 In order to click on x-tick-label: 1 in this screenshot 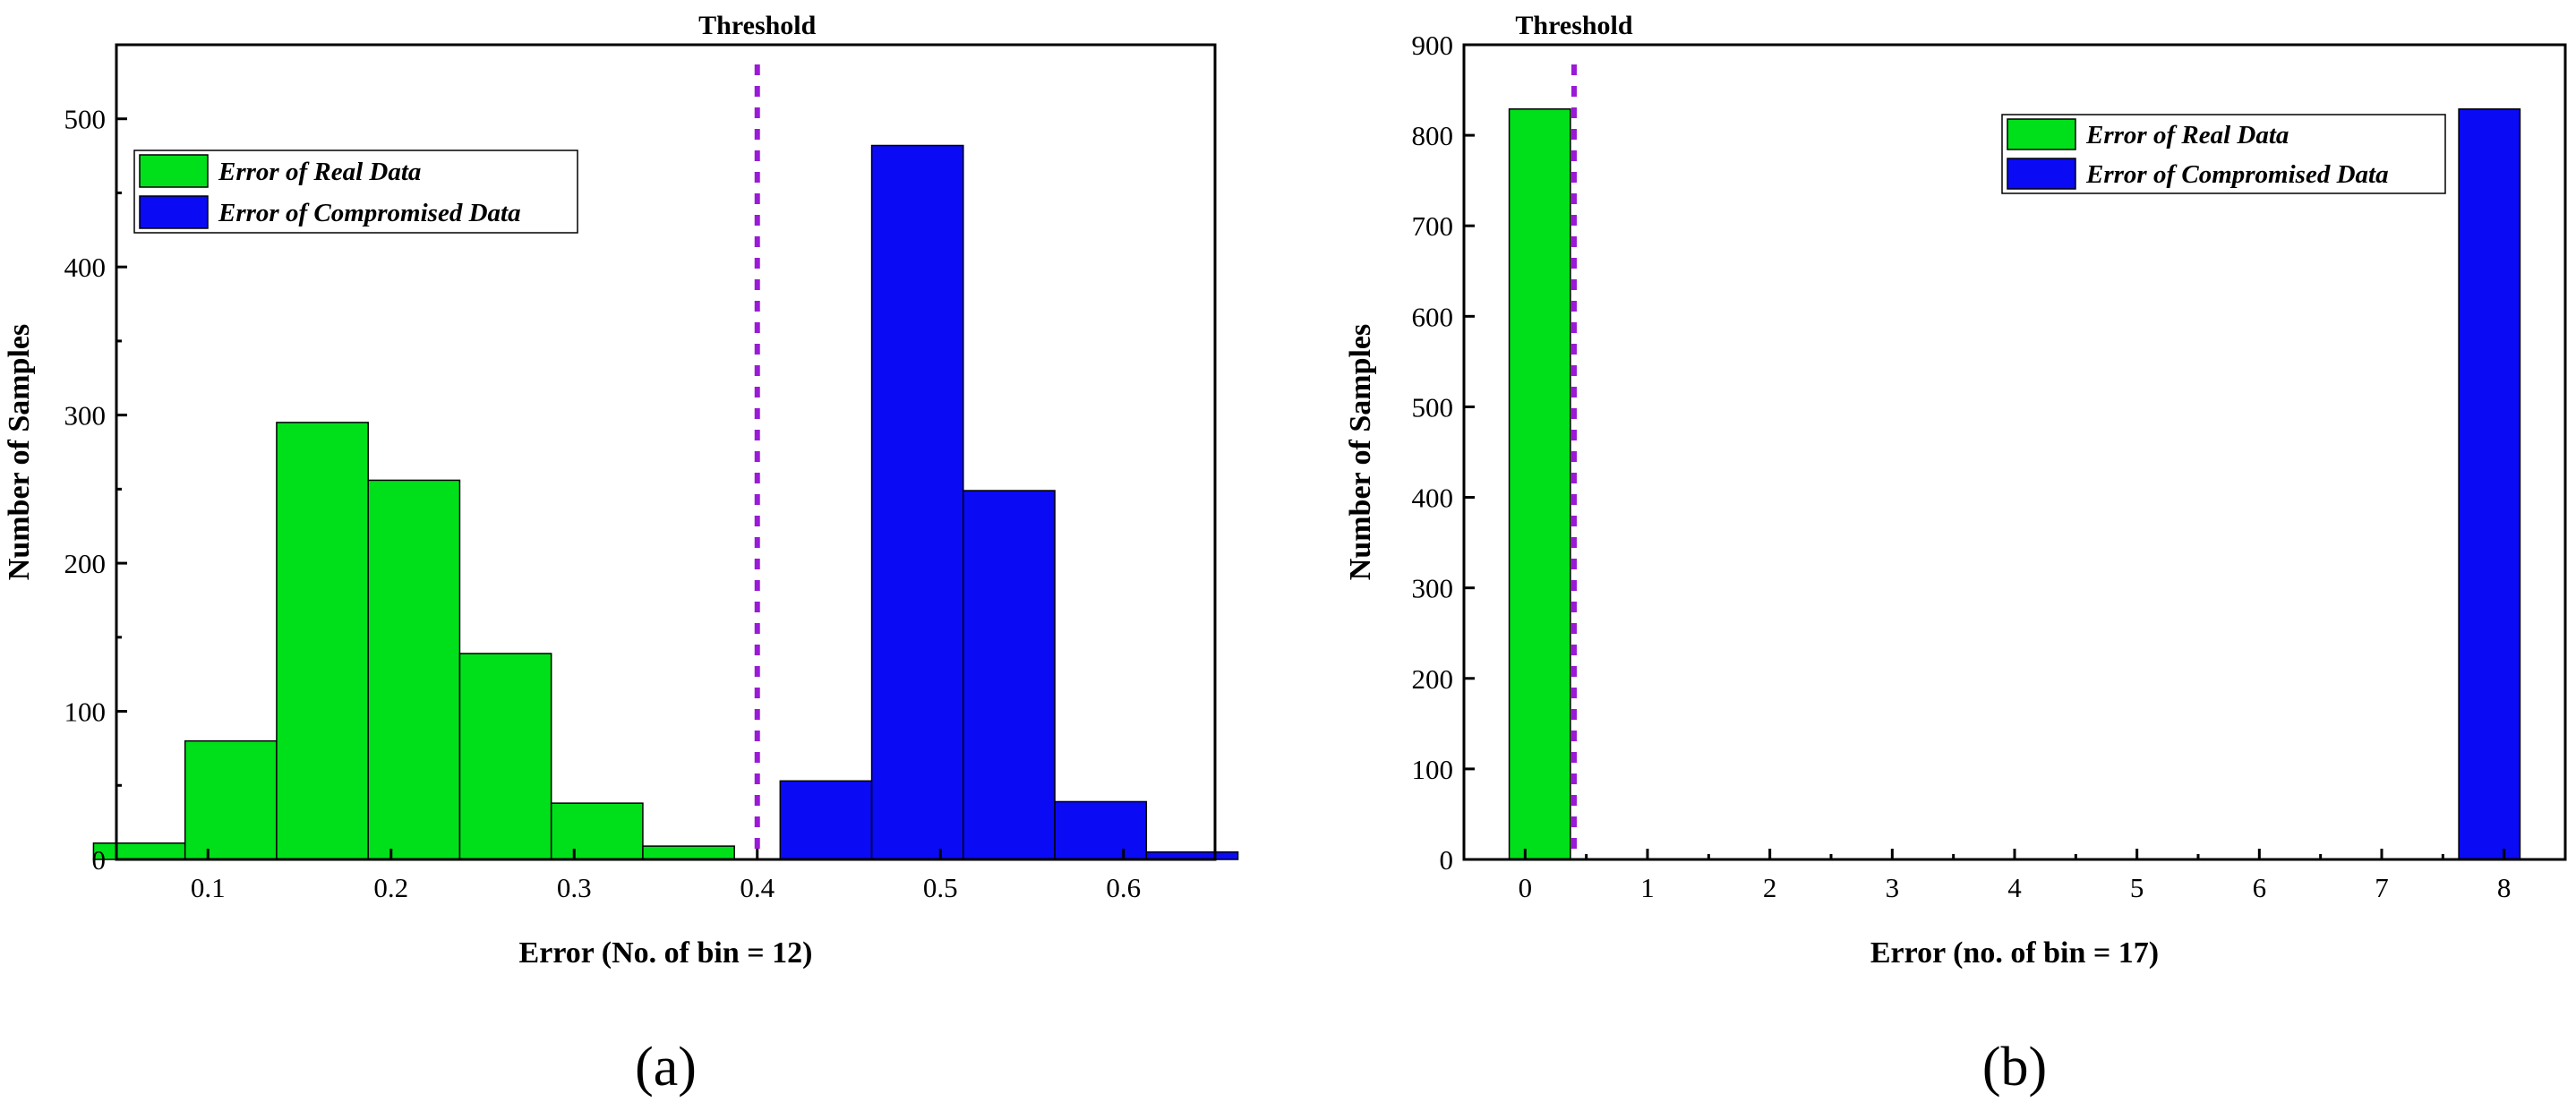, I will do `click(1648, 887)`.